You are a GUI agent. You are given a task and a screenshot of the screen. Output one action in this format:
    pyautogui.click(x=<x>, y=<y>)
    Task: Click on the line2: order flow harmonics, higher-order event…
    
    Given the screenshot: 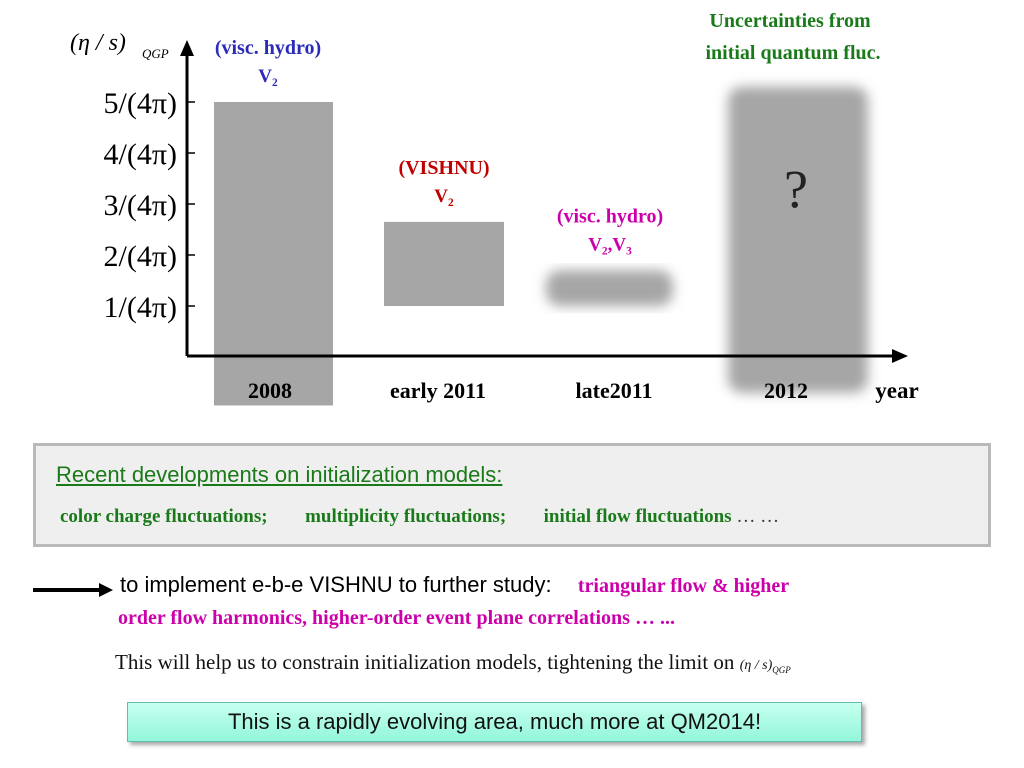 What is the action you would take?
    pyautogui.click(x=396, y=618)
    